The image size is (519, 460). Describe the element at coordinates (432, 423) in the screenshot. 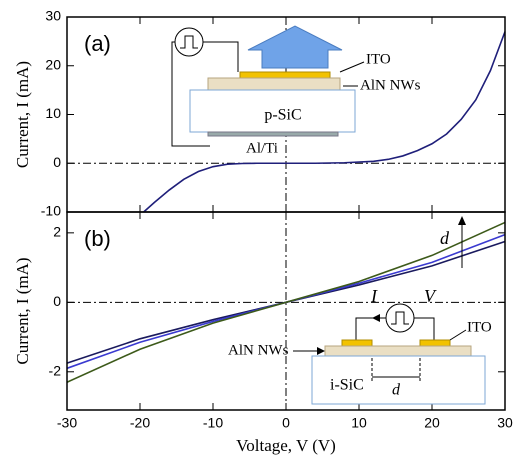

I see `x-tick-label: 20` at that location.